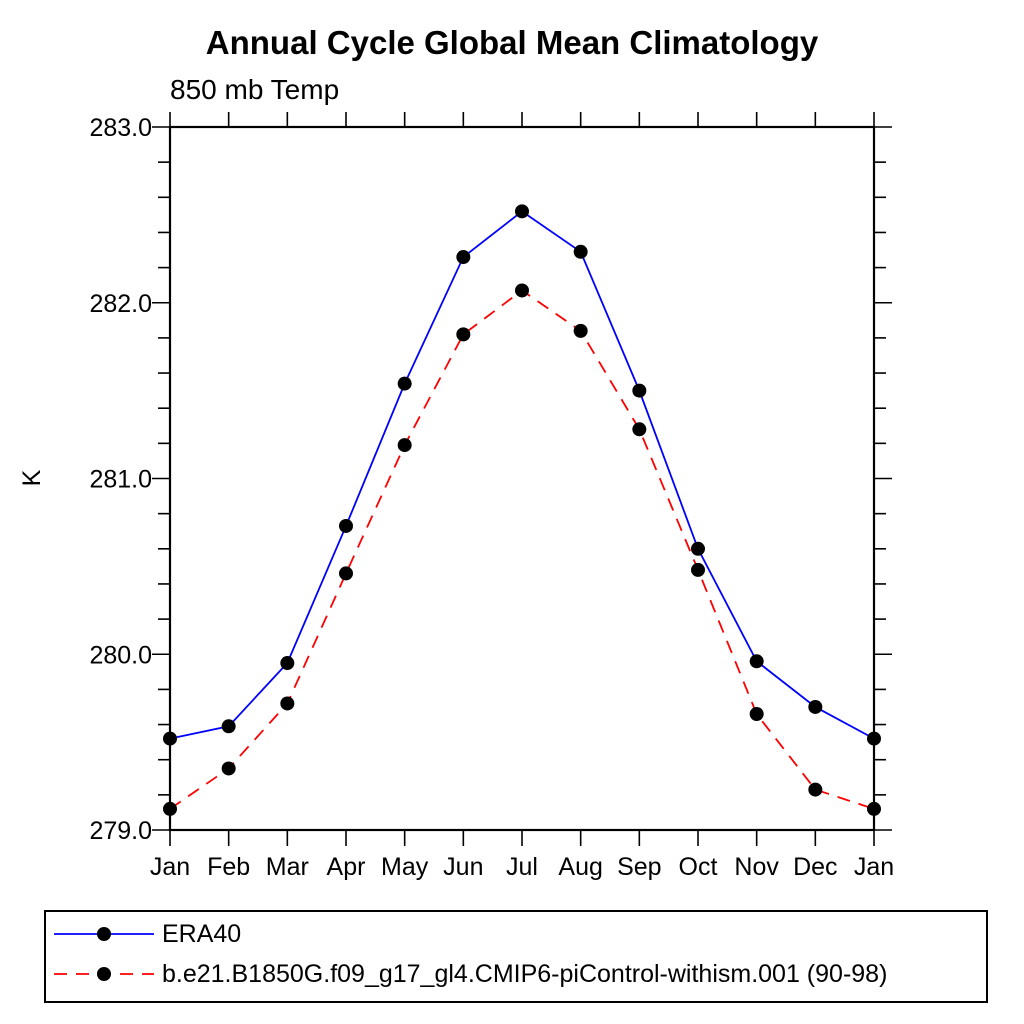 The image size is (1024, 1024). I want to click on y-axis-tick-label: 280.0, so click(120, 655).